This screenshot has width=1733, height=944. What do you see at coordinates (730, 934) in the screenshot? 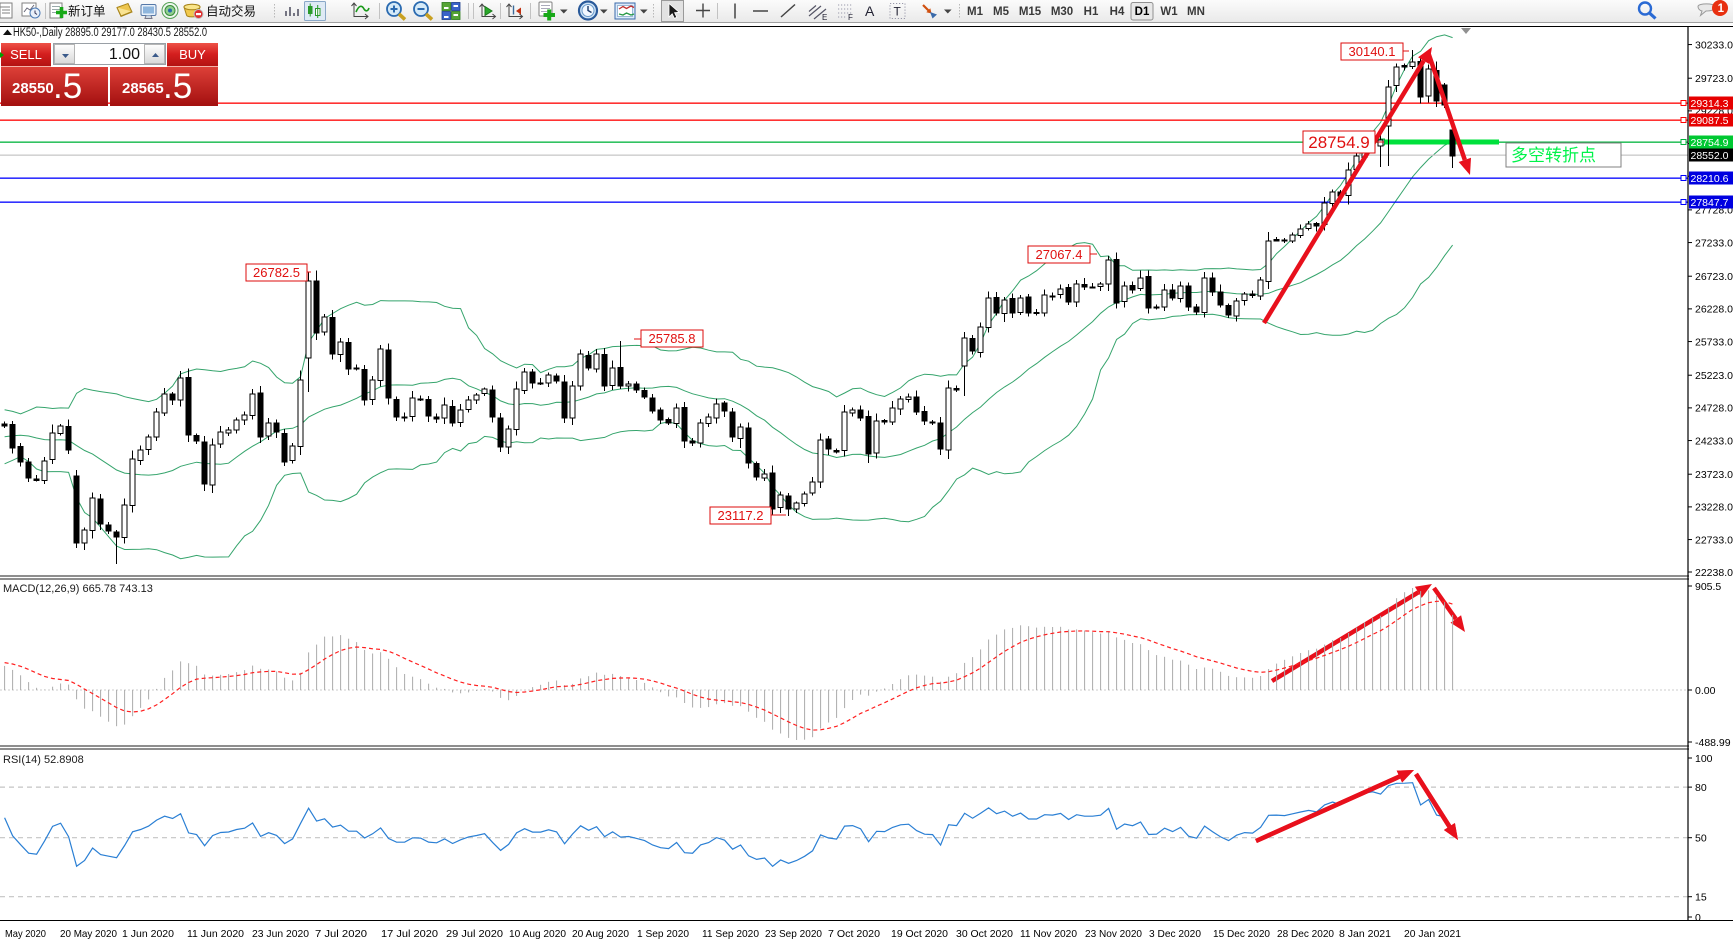
I see `svg-text: 11 Sep 2020` at bounding box center [730, 934].